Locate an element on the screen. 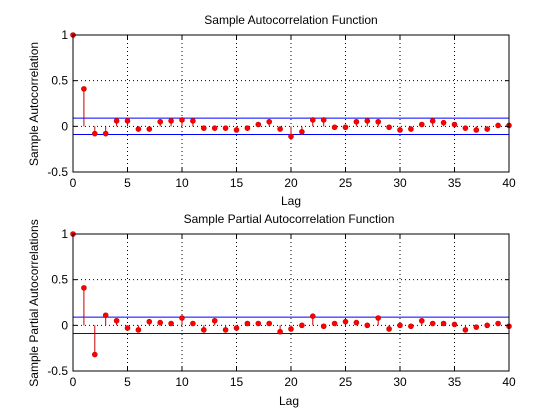  acf-y-tick-label: 0.5 is located at coordinates (59, 81).